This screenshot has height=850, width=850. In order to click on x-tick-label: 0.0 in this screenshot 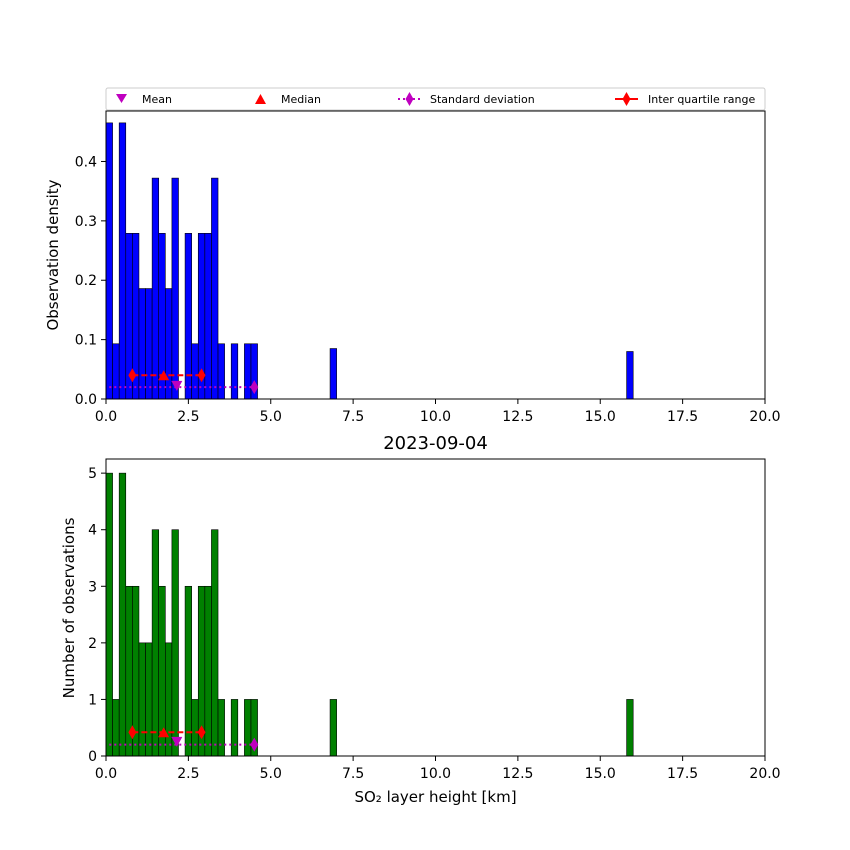, I will do `click(106, 417)`.